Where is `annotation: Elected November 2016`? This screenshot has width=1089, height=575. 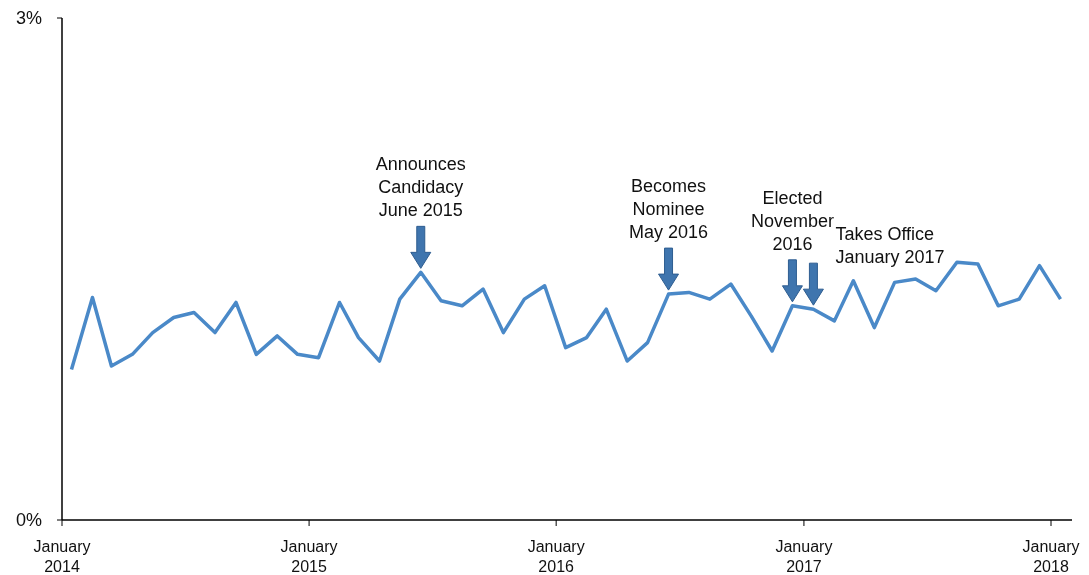
annotation: Elected November 2016 is located at coordinates (792, 220).